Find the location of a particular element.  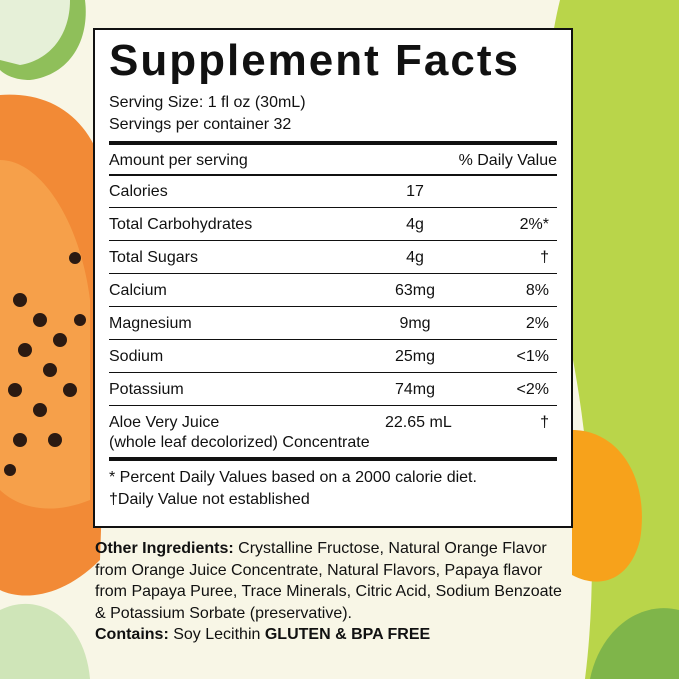

papaya-inner is located at coordinates (45, 334).